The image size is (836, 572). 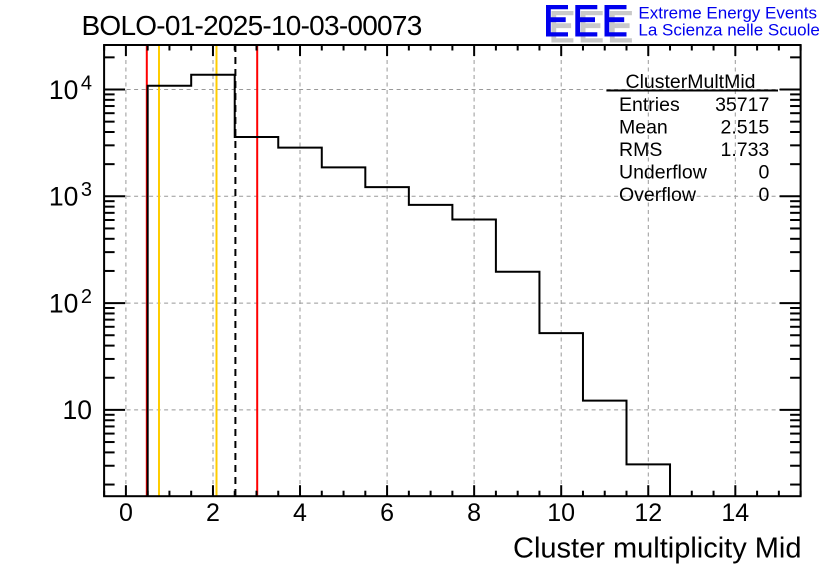 What do you see at coordinates (643, 127) in the screenshot?
I see `svg-text: Mean` at bounding box center [643, 127].